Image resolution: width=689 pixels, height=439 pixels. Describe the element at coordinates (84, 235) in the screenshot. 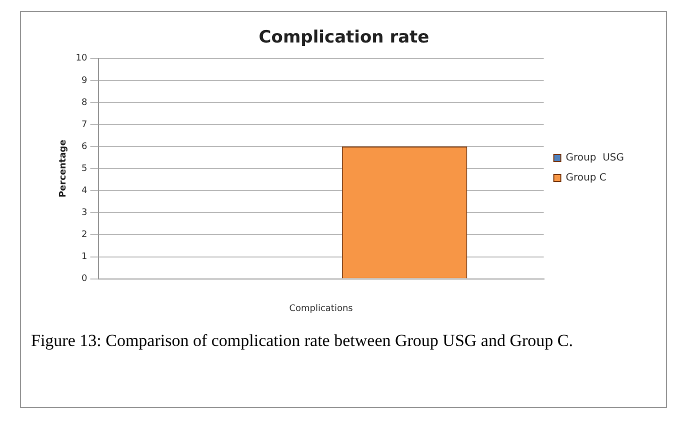

I see `y-tick-label: 2` at that location.